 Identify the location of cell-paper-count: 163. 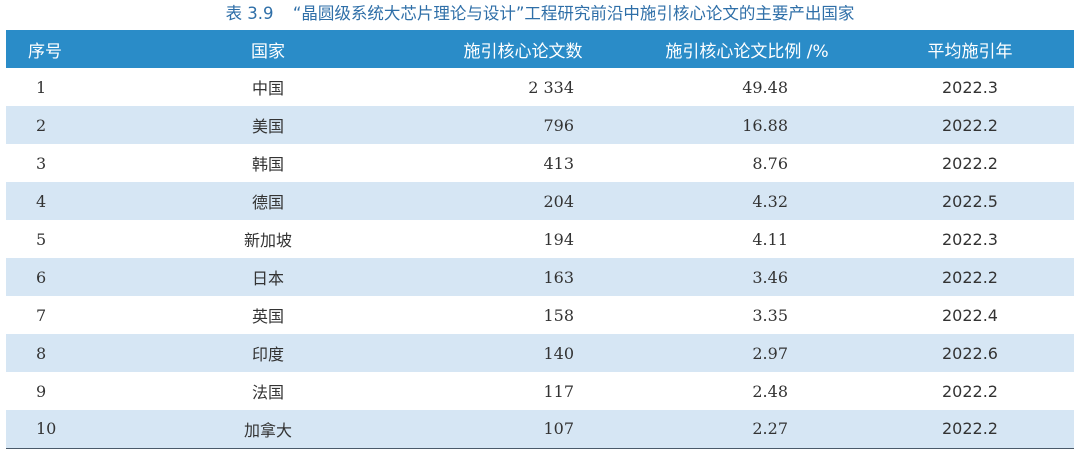
(558, 277).